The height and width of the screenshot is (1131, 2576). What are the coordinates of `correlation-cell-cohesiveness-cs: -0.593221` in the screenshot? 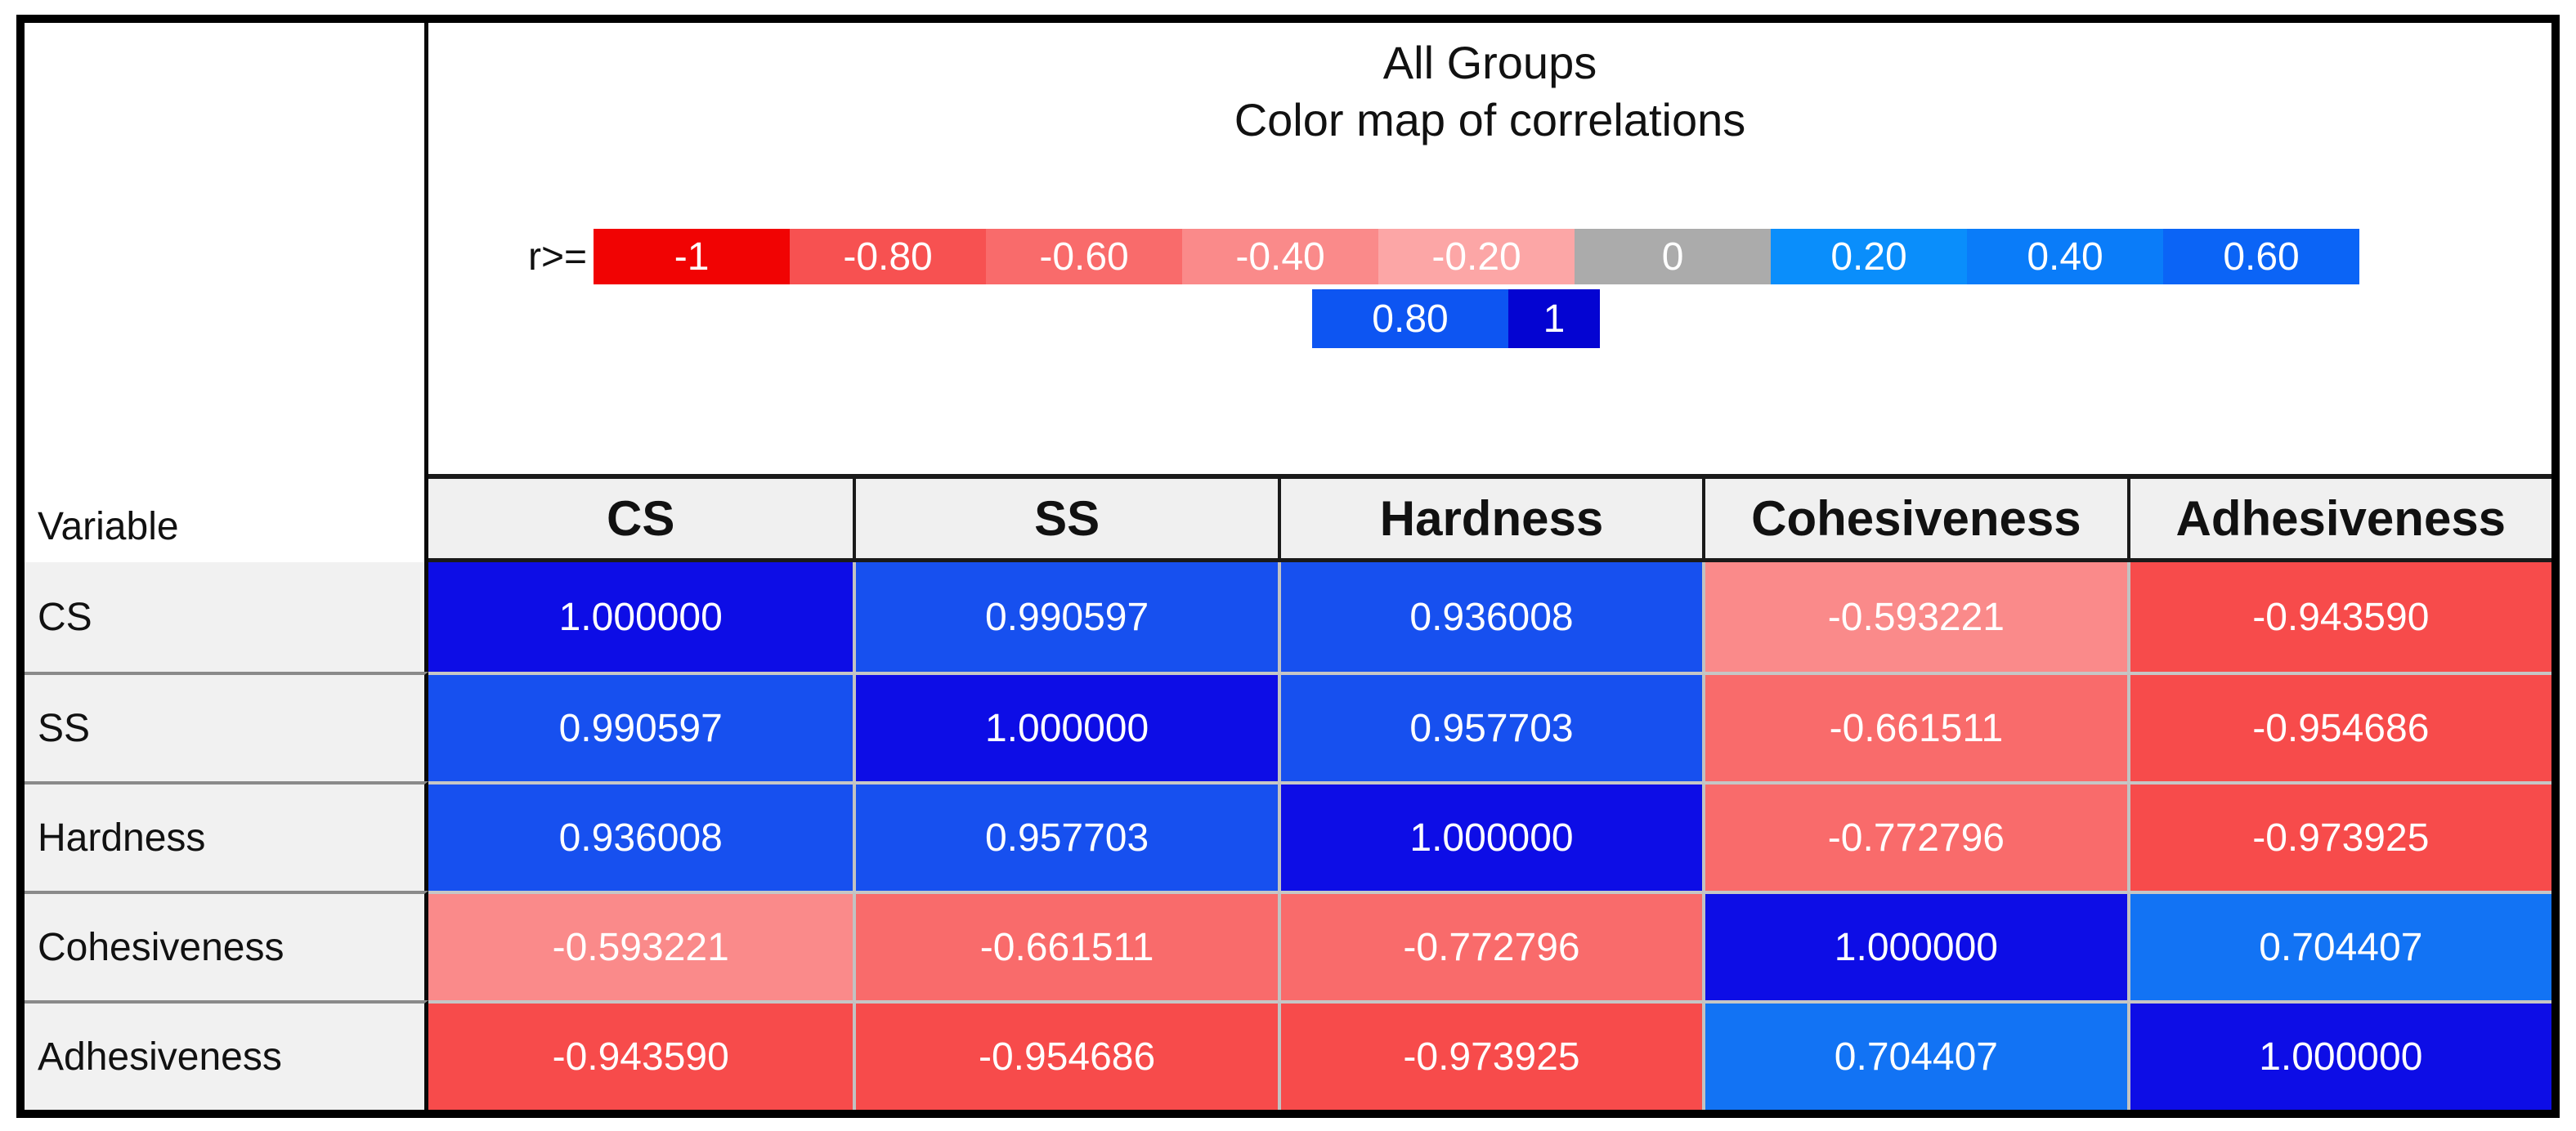 It's located at (641, 945).